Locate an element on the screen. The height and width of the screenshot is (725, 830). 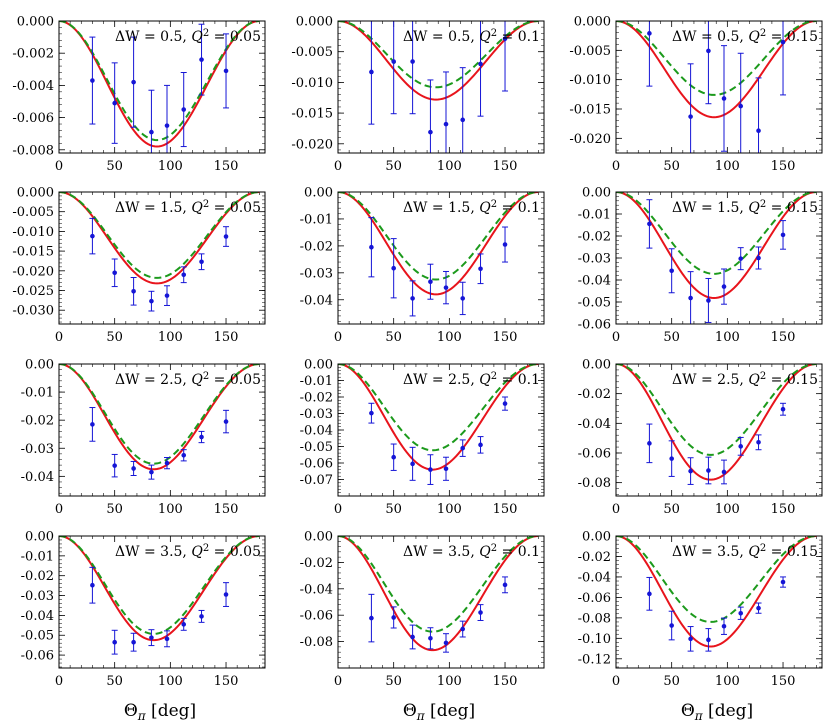
y-tick-label: -0.010 is located at coordinates (312, 83).